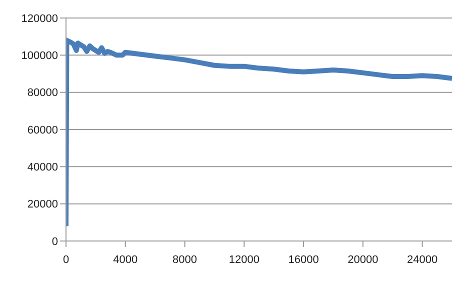 This screenshot has height=284, width=474. I want to click on x-tick-label: 0, so click(66, 260).